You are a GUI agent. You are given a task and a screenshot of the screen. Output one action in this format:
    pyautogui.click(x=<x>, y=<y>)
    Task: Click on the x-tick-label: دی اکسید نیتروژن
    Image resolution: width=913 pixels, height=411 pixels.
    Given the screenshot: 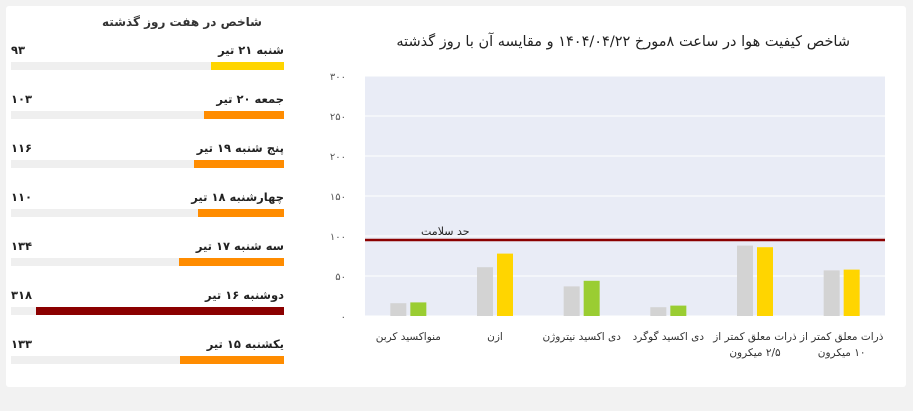 What is the action you would take?
    pyautogui.click(x=581, y=337)
    